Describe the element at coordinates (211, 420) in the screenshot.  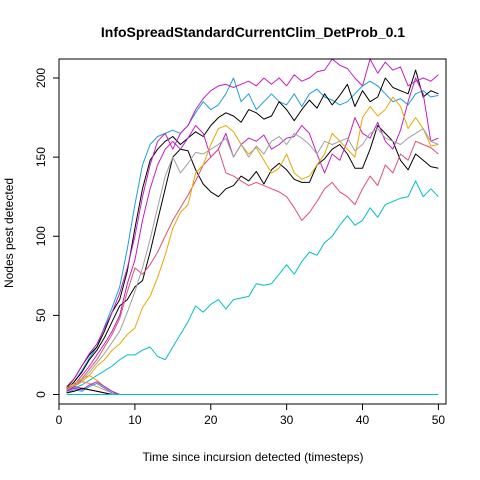
I see `x-tick-label: 20` at that location.